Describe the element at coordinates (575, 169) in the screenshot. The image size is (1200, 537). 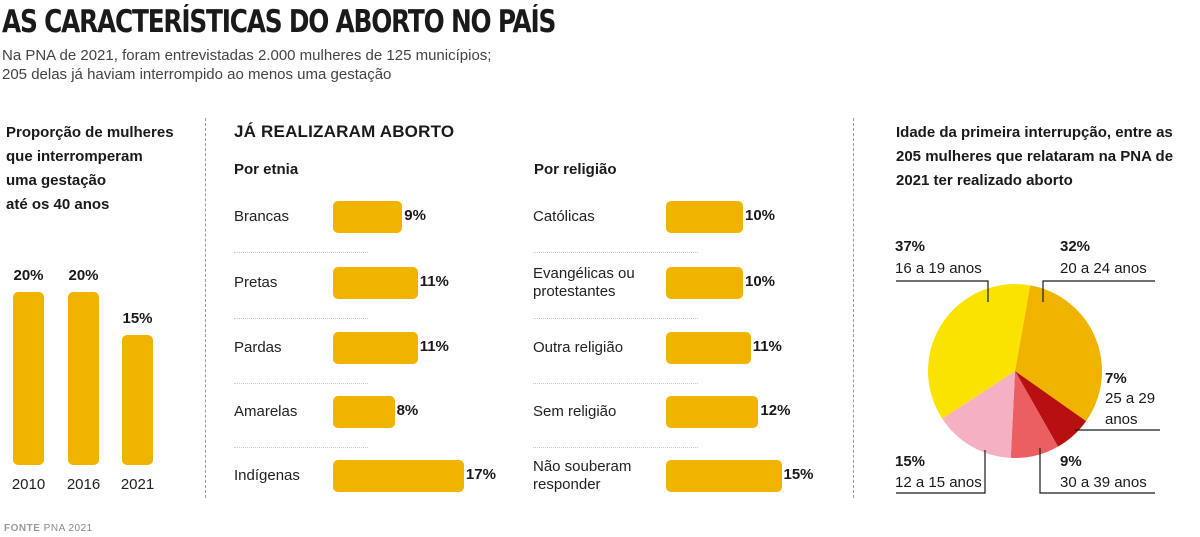
I see `religion-heading: Por religião` at that location.